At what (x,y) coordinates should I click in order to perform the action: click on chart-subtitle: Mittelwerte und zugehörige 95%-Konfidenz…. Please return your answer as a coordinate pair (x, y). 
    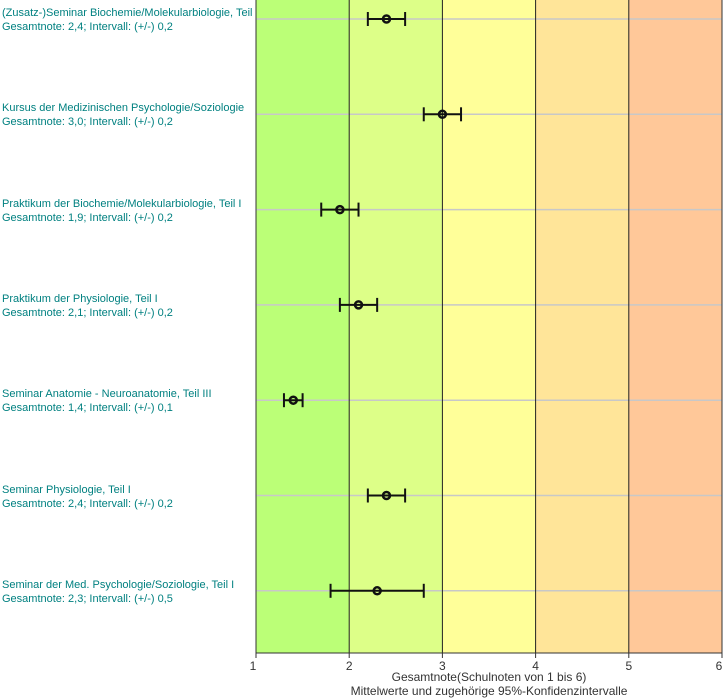
    Looking at the image, I should click on (489, 691).